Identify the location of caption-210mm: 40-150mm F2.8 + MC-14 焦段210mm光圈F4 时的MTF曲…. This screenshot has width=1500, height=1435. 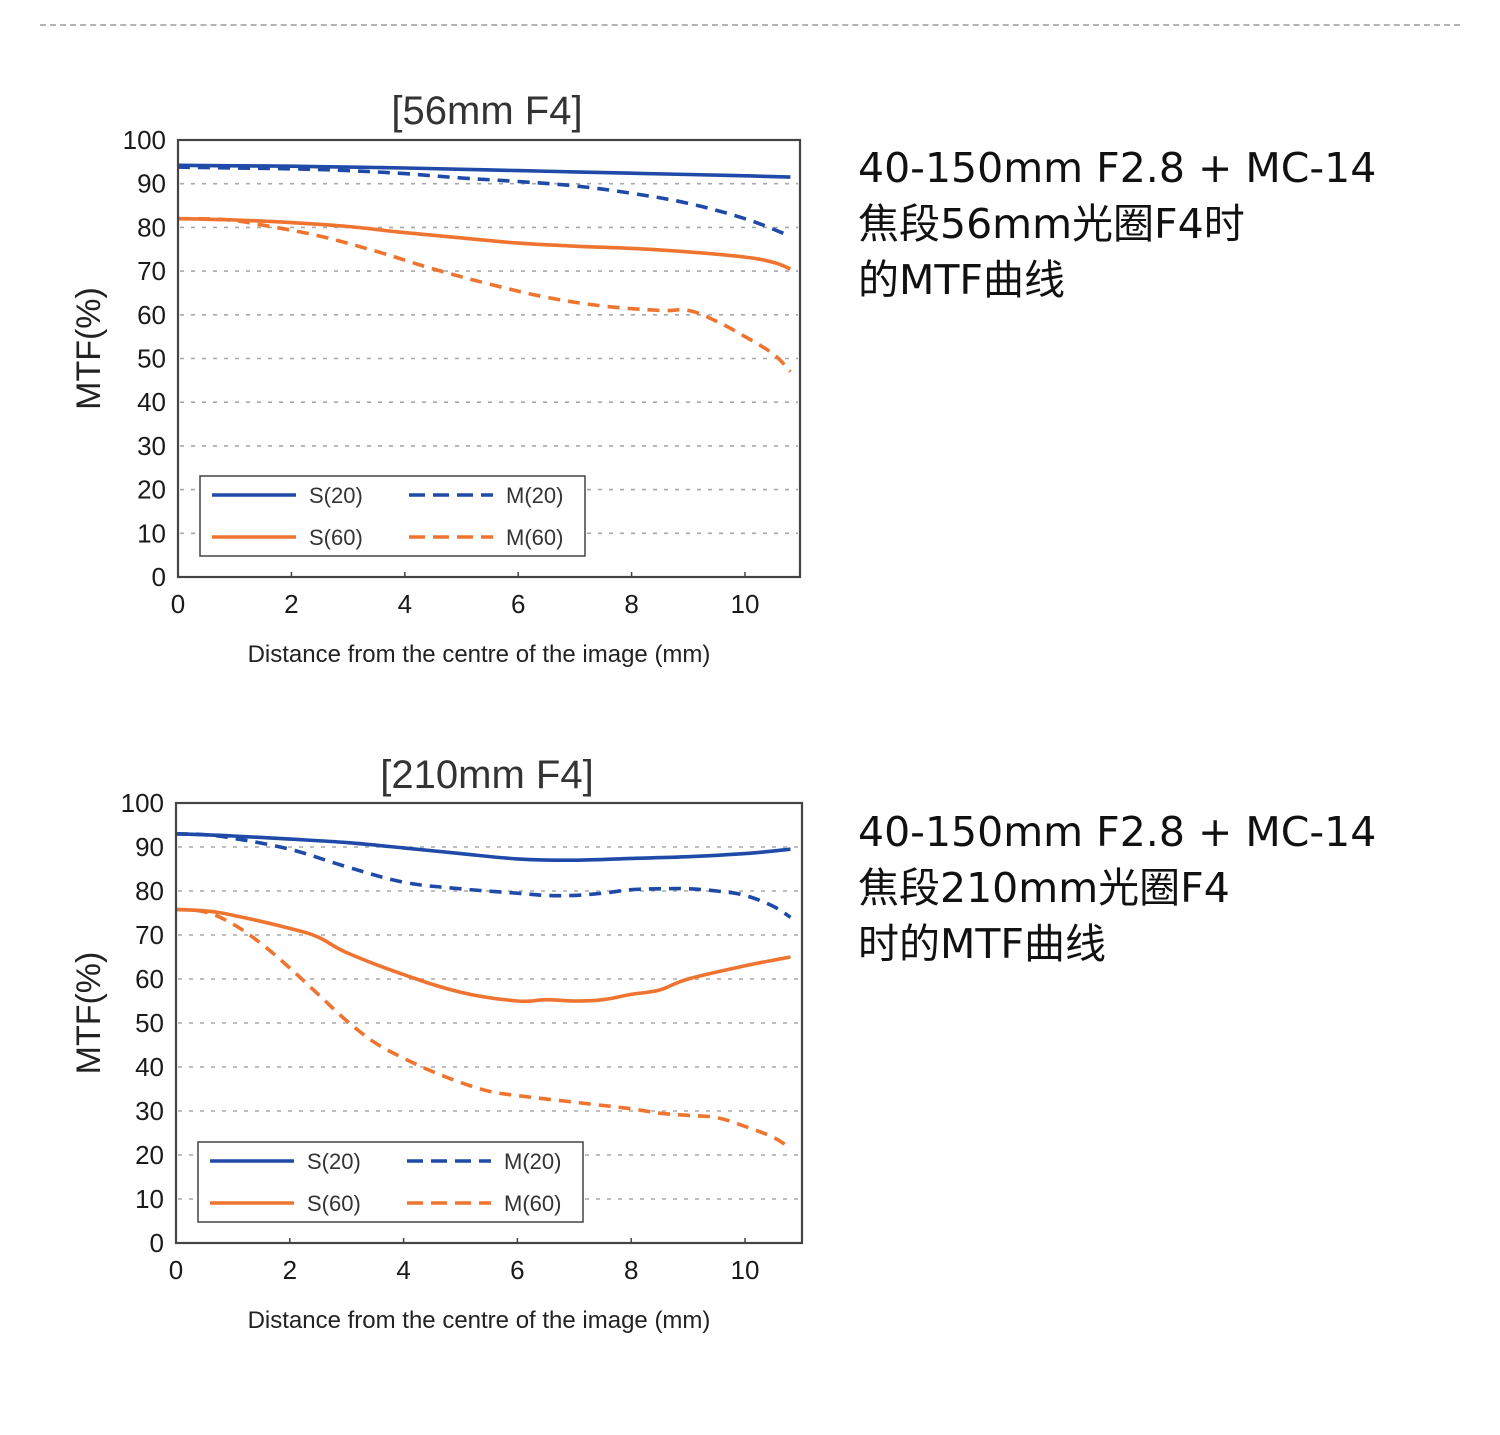
(1117, 888).